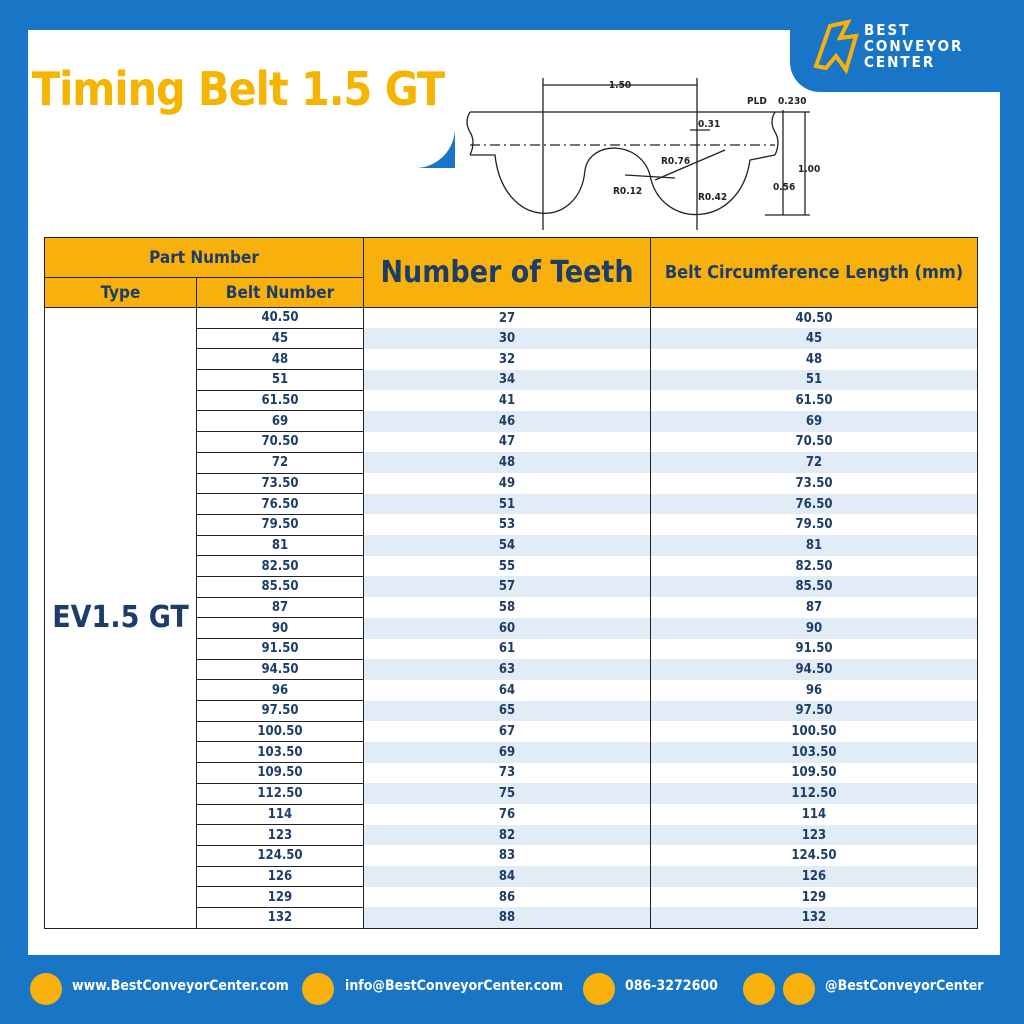  What do you see at coordinates (280, 463) in the screenshot?
I see `belt-number: 72` at bounding box center [280, 463].